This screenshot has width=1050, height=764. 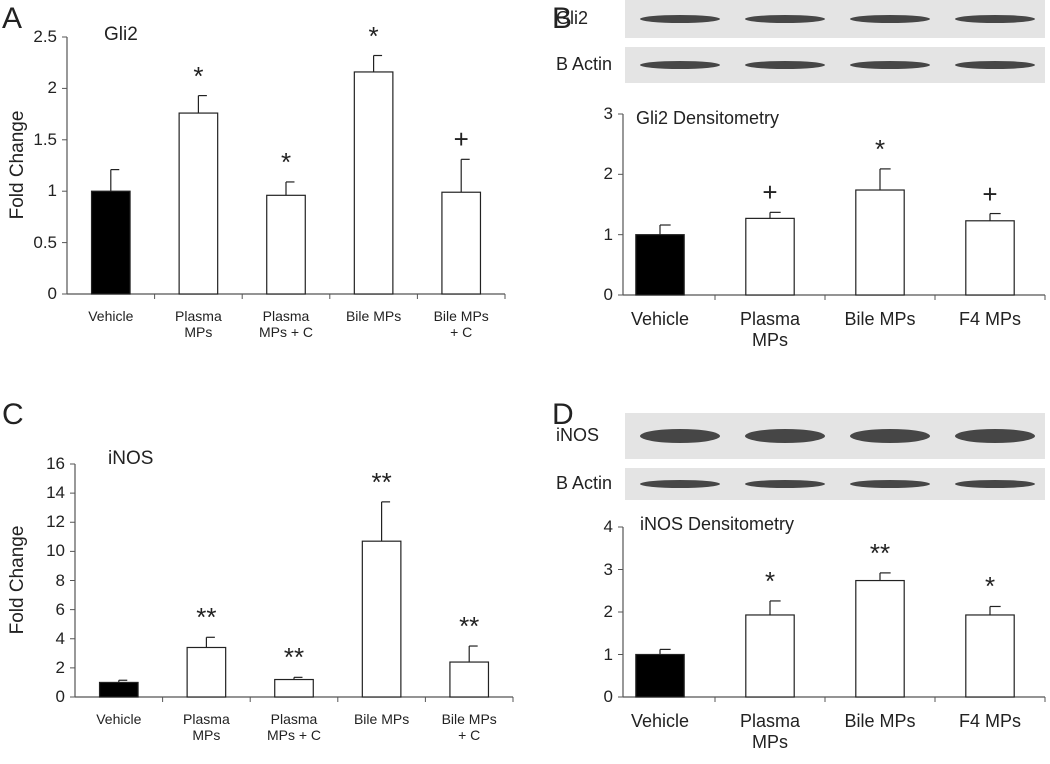 What do you see at coordinates (55, 463) in the screenshot?
I see `y-tick-label: 16` at bounding box center [55, 463].